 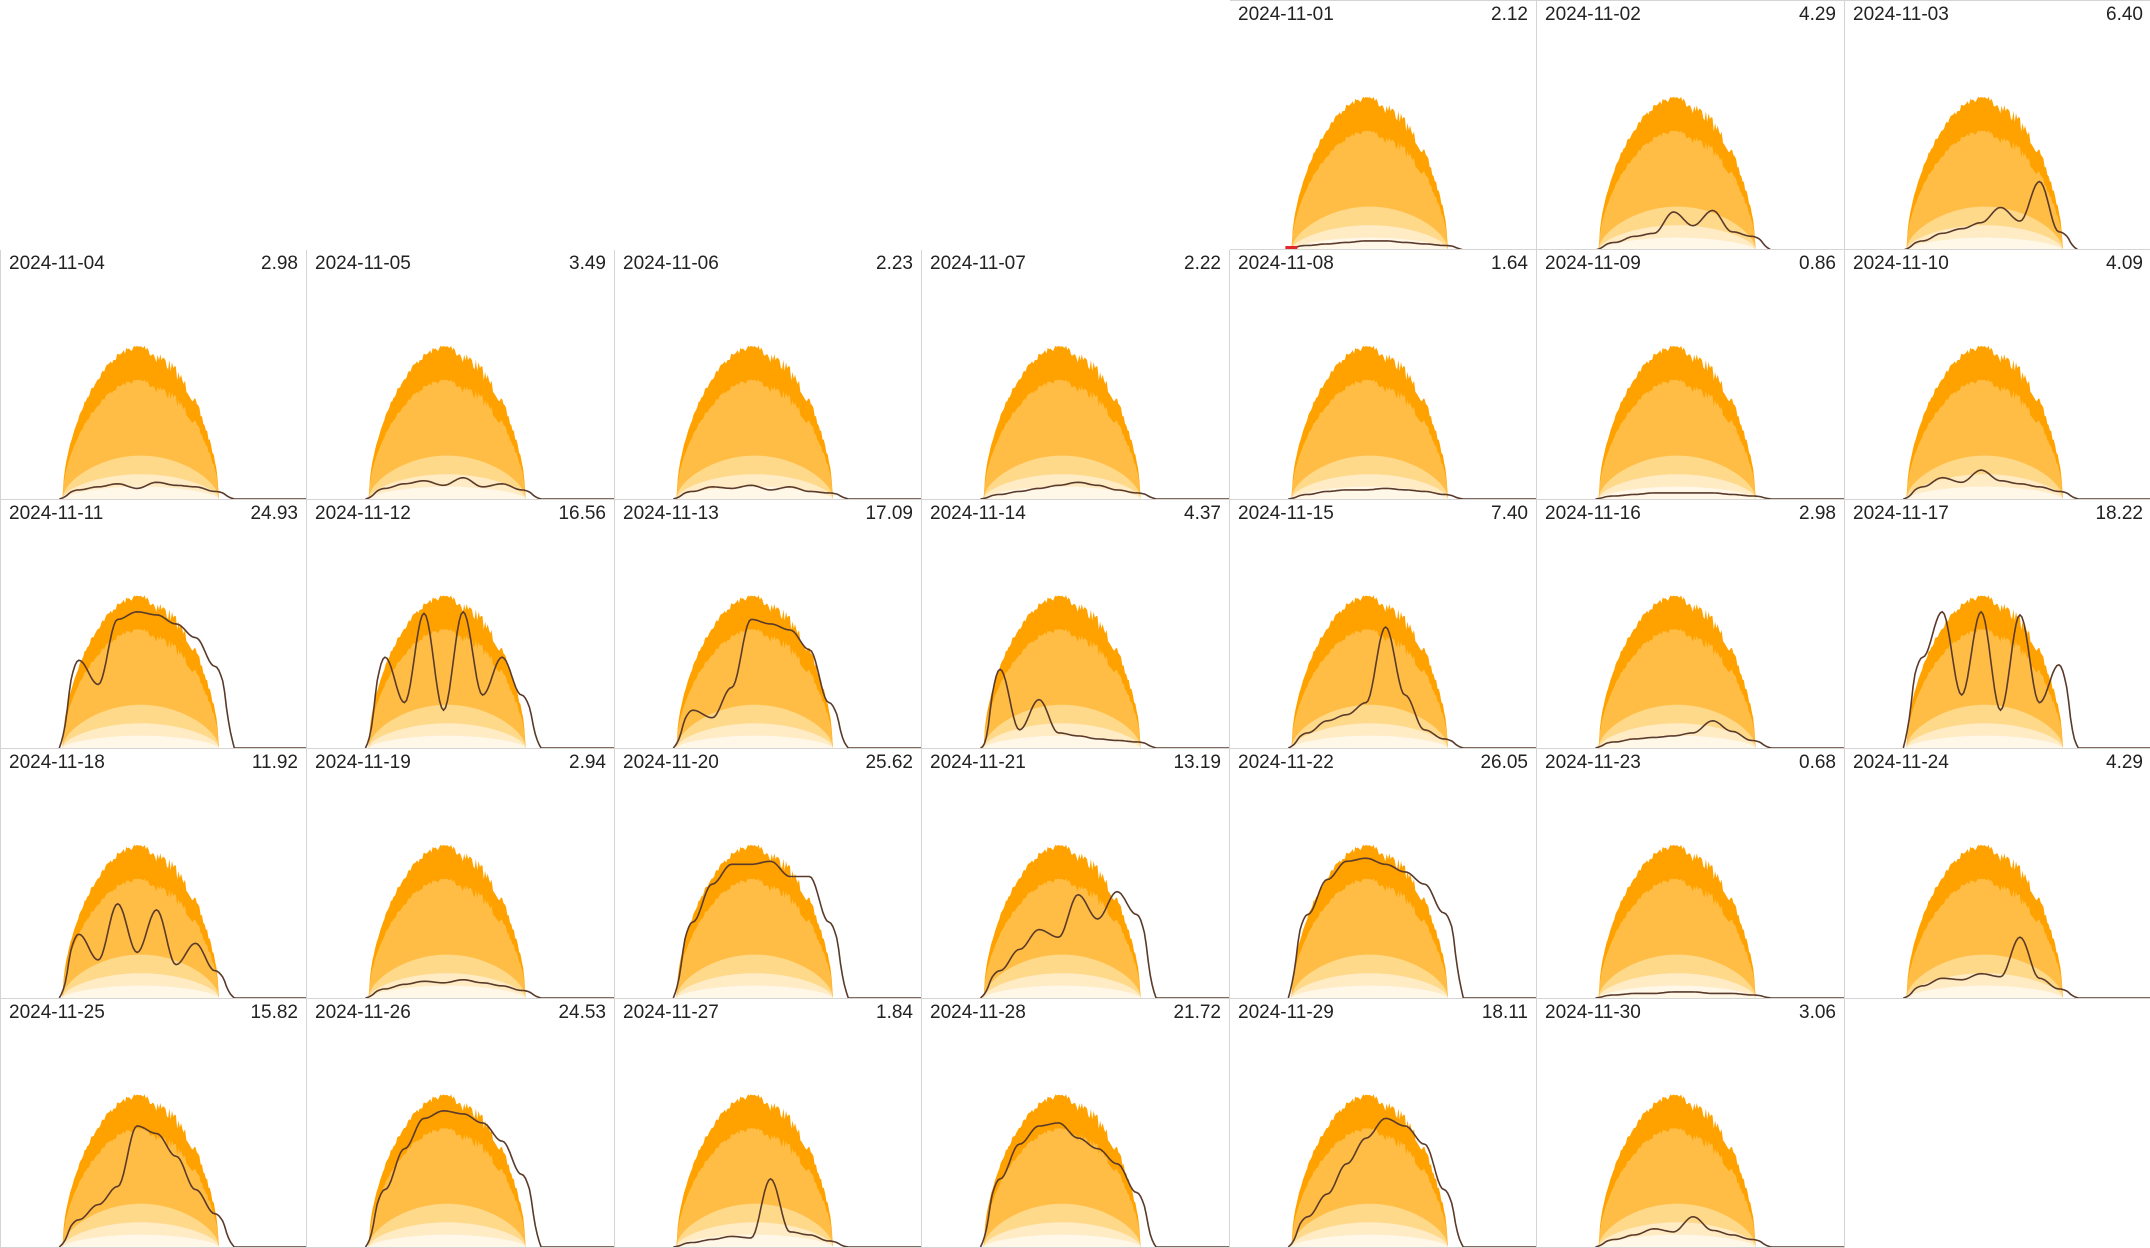 What do you see at coordinates (582, 1012) in the screenshot?
I see `day-total-label: 24.53` at bounding box center [582, 1012].